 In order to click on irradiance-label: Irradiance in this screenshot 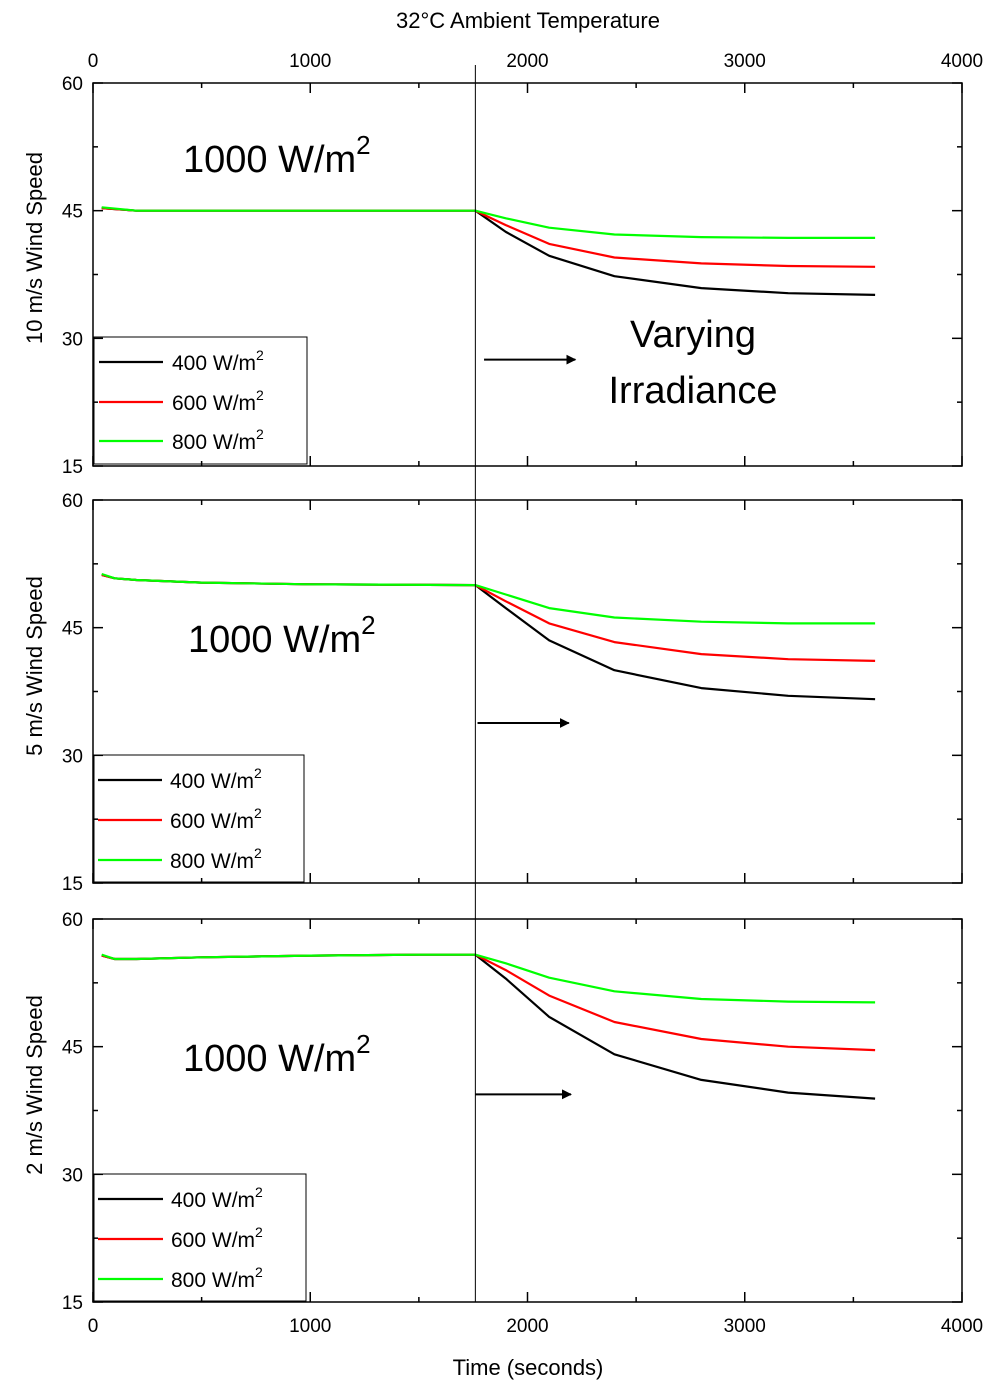, I will do `click(693, 391)`.